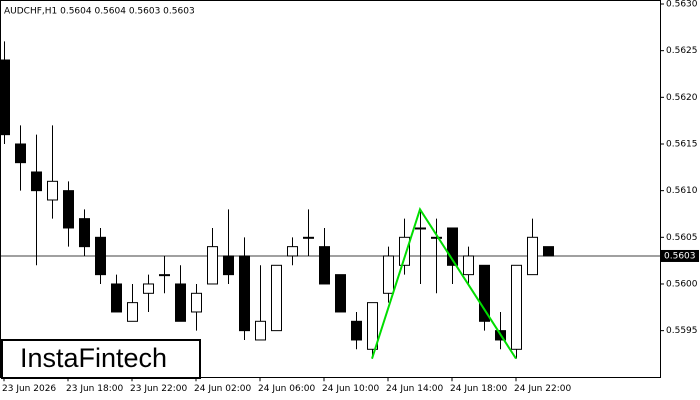 This screenshot has height=400, width=700. I want to click on current-price-tag, so click(680, 255).